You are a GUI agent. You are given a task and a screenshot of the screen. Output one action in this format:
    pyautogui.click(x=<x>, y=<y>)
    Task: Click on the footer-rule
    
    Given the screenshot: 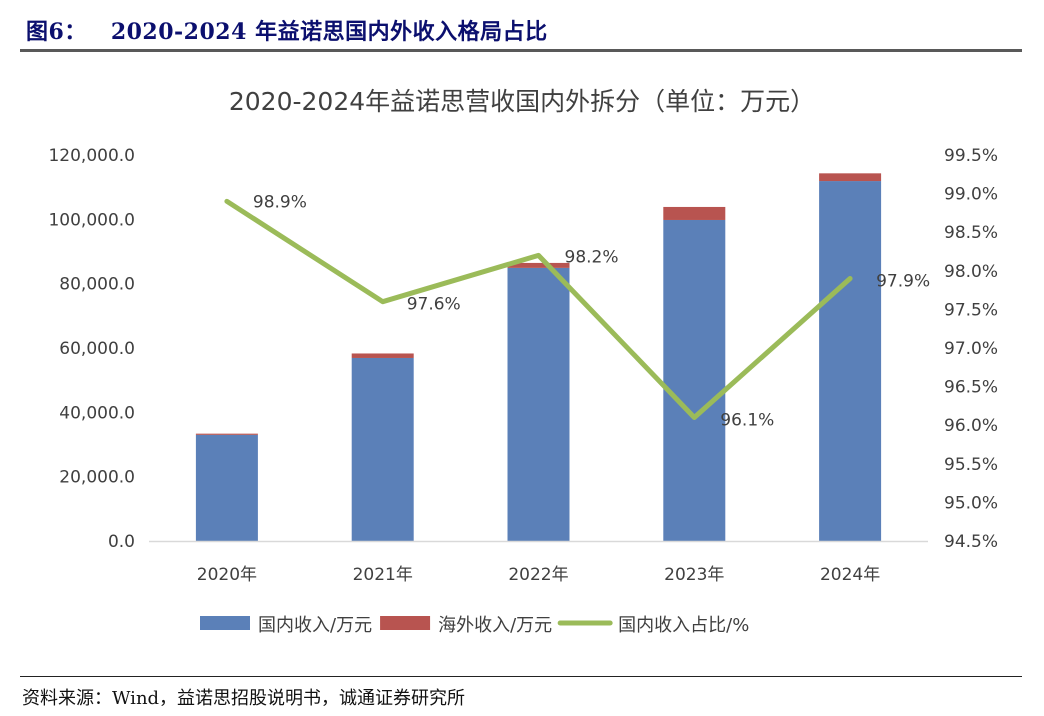 What is the action you would take?
    pyautogui.click(x=521, y=676)
    